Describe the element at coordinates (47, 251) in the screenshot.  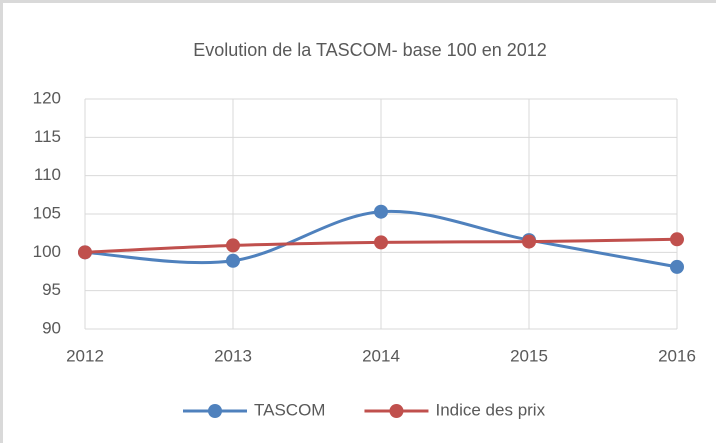
I see `y-tick-label: 100` at that location.